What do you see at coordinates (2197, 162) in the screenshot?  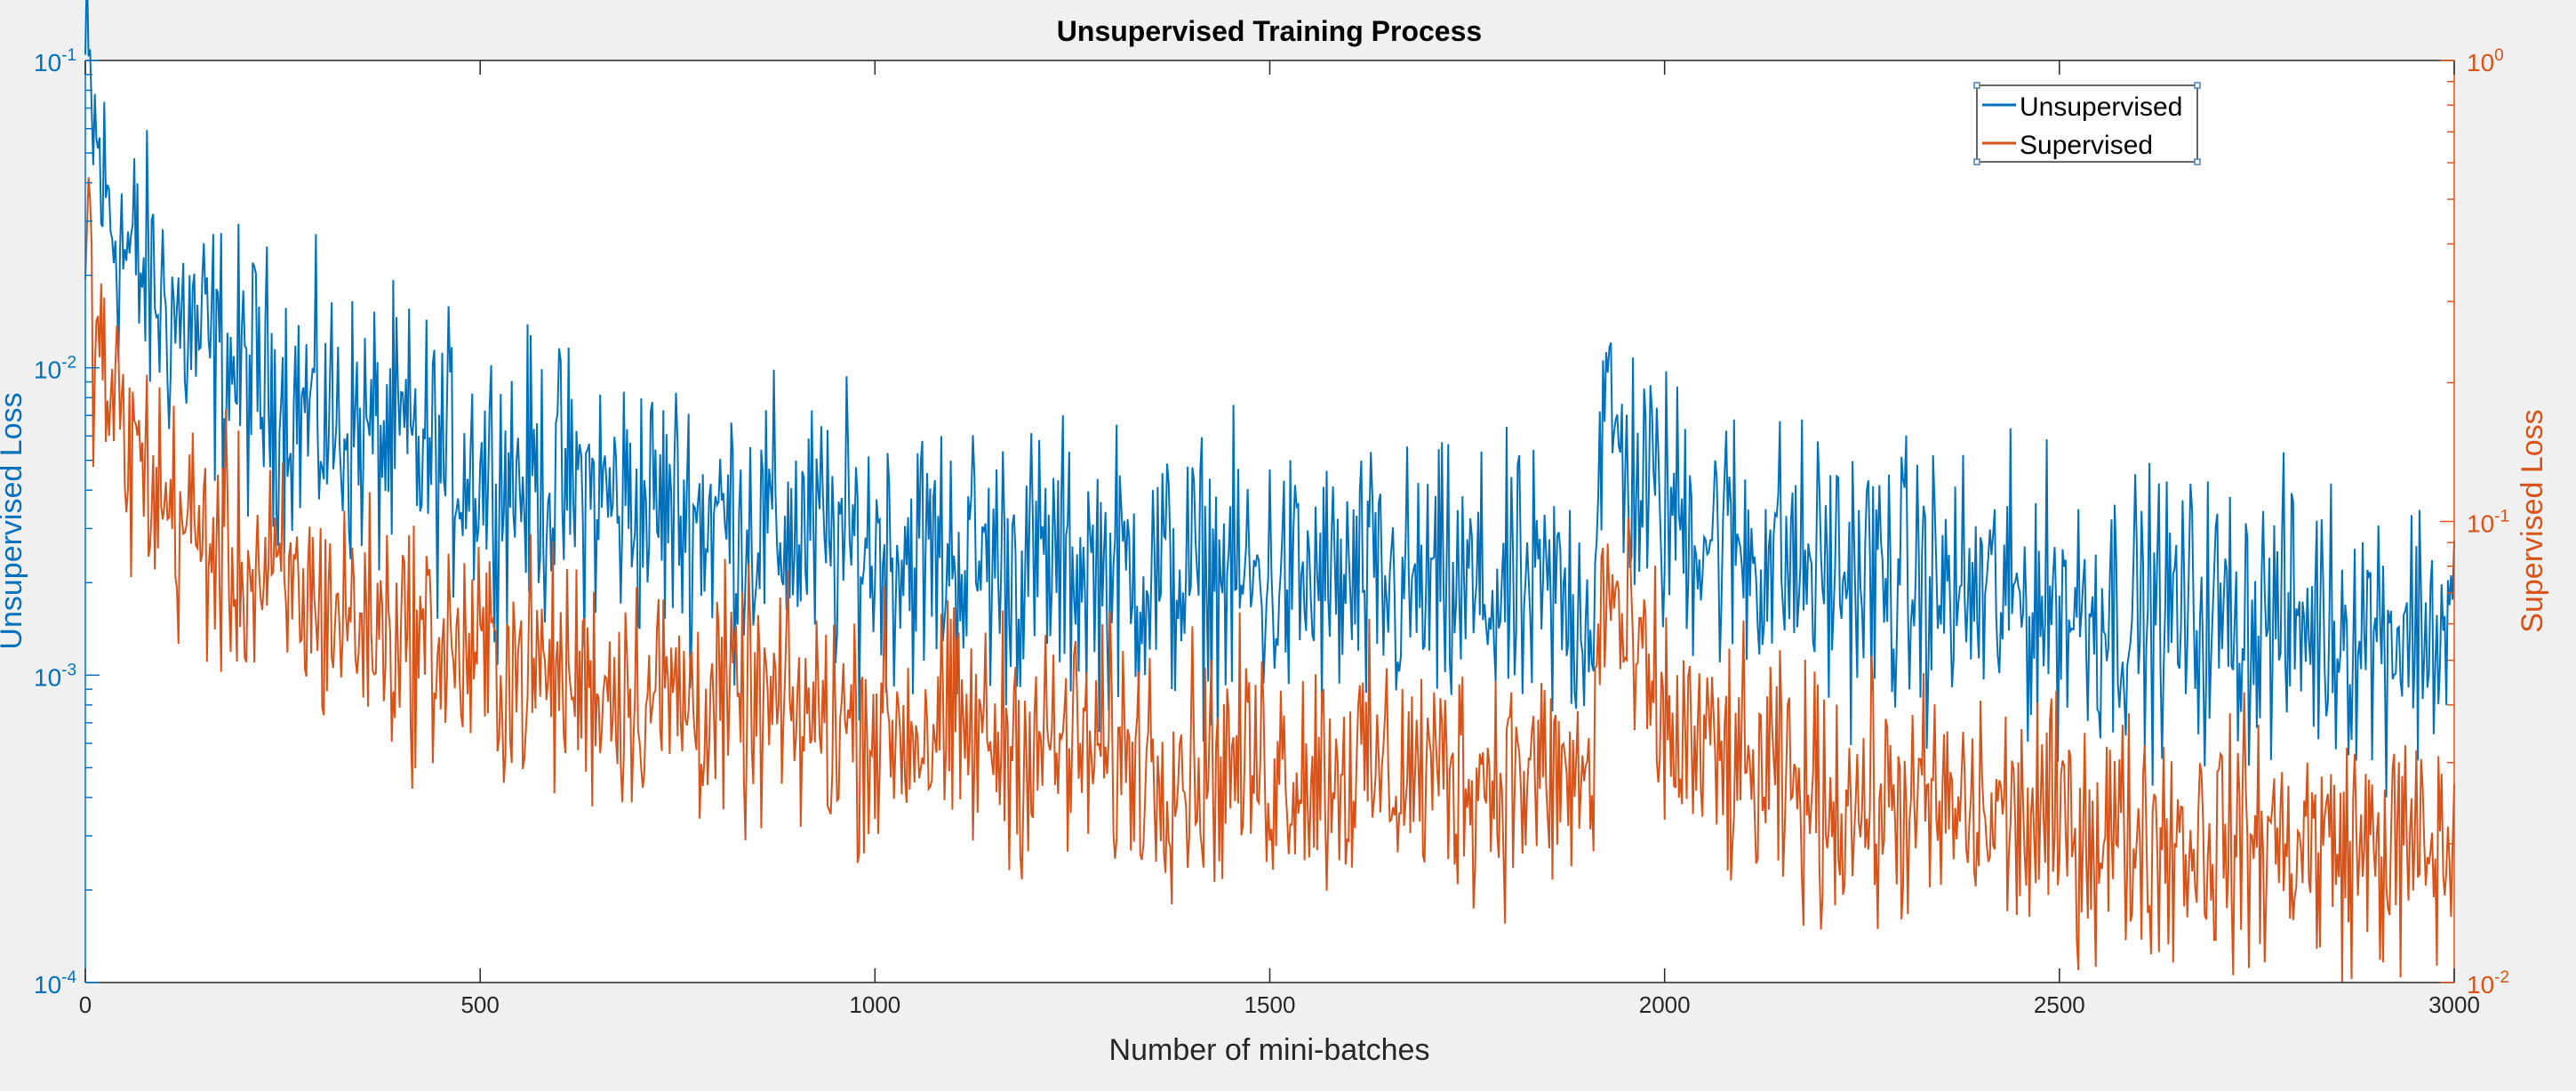 I see `legend-handle-bottom-right` at bounding box center [2197, 162].